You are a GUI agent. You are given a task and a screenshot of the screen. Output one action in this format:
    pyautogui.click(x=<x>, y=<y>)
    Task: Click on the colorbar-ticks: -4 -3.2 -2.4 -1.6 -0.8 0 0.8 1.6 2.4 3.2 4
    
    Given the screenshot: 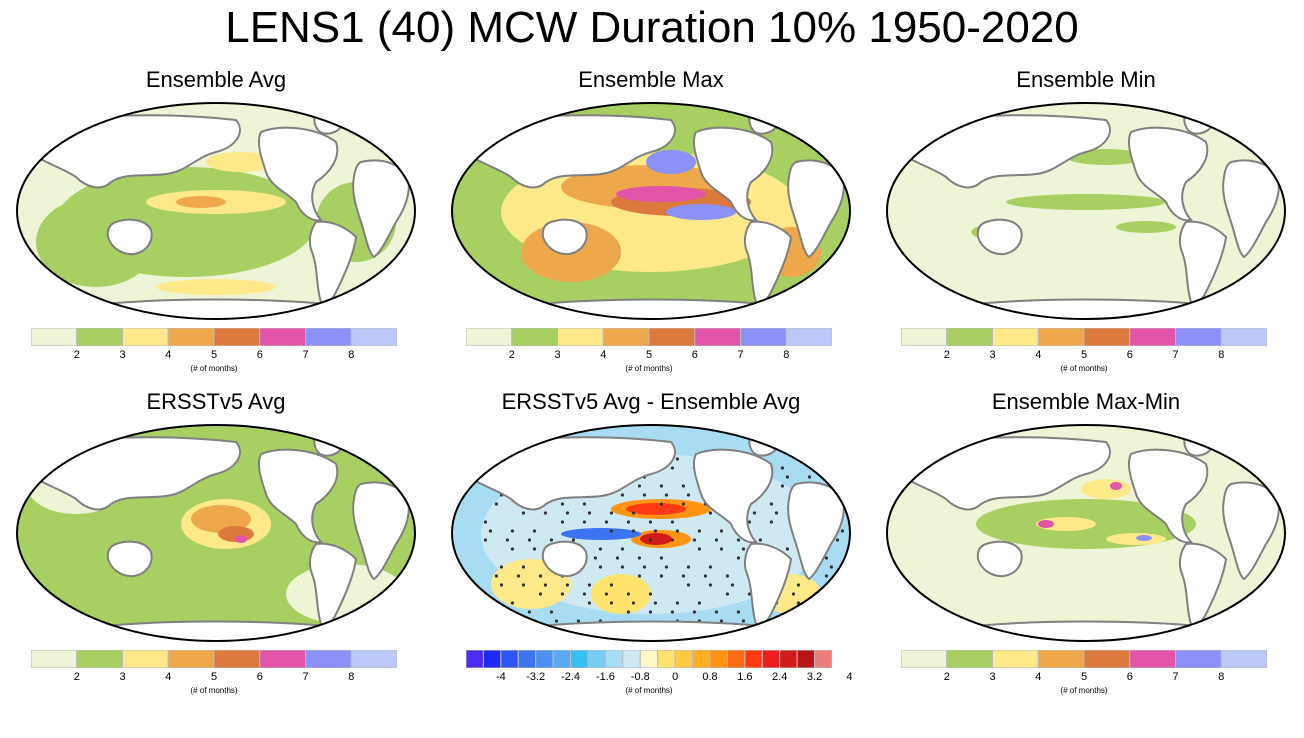 What is the action you would take?
    pyautogui.click(x=659, y=679)
    